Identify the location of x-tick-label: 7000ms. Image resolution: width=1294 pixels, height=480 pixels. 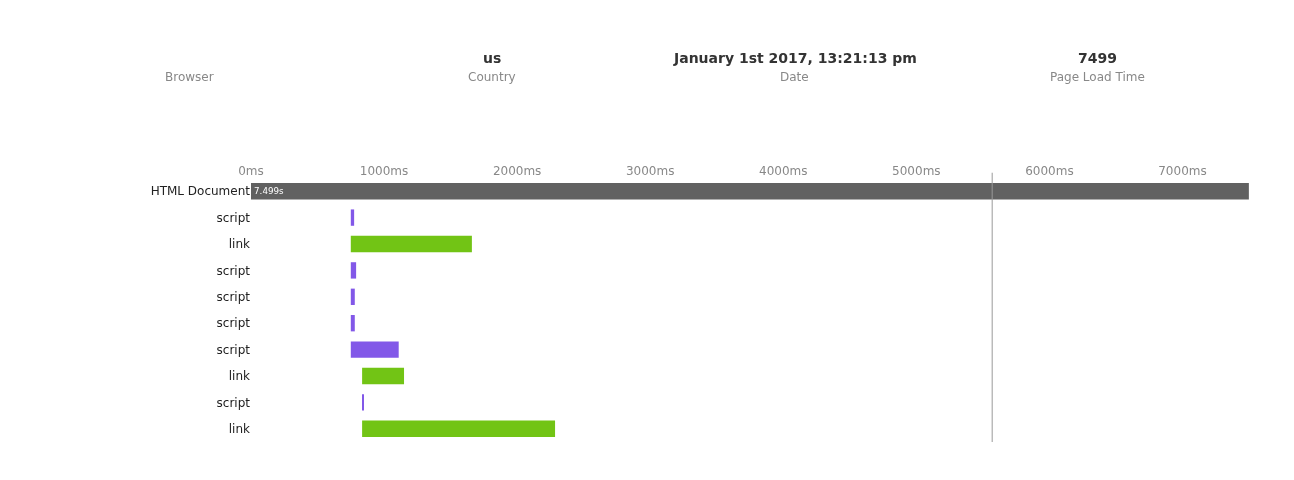
(1182, 170).